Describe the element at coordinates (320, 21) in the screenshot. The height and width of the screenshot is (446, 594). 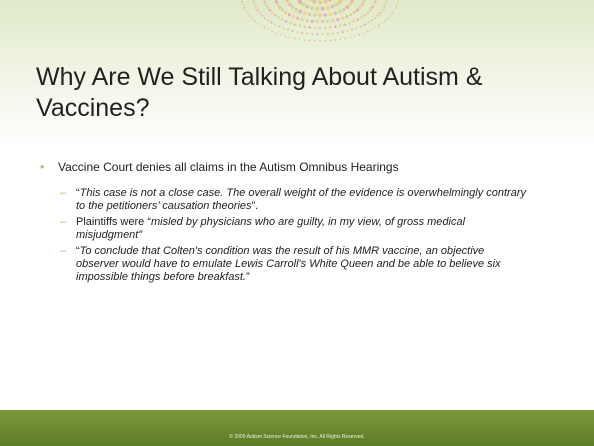
I see `decoration` at that location.